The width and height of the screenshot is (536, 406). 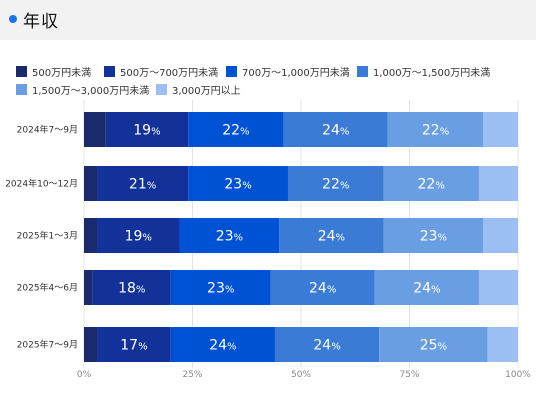 I want to click on category-label: 2024年10～12月, so click(x=41, y=184).